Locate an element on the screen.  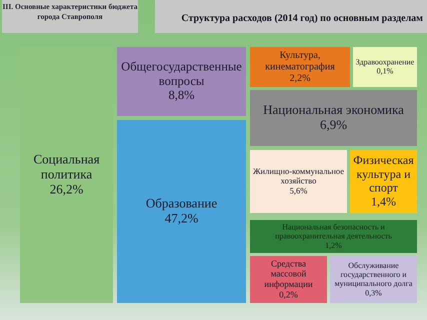
category-label: Социальная политика is located at coordinates (66, 166).